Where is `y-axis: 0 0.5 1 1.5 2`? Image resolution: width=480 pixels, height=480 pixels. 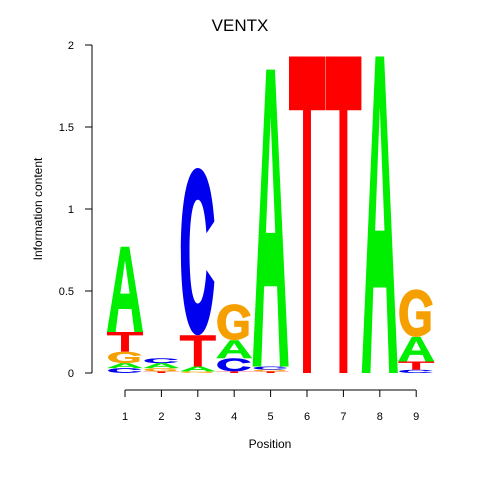 y-axis: 0 0.5 1 1.5 2 is located at coordinates (76, 210).